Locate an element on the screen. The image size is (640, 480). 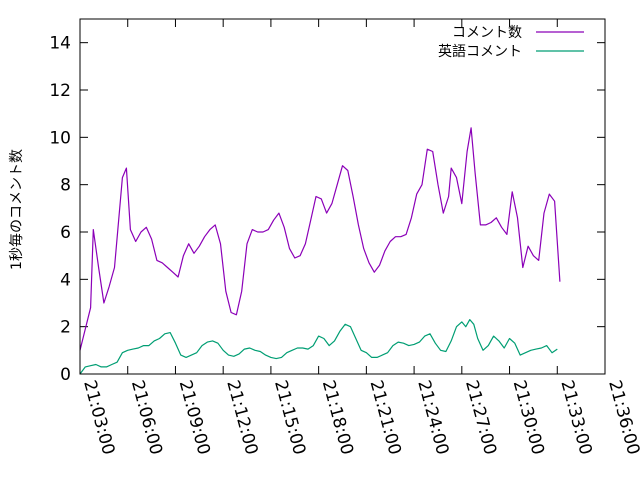
x-tick-label: 21:15:00 is located at coordinates (289, 417).